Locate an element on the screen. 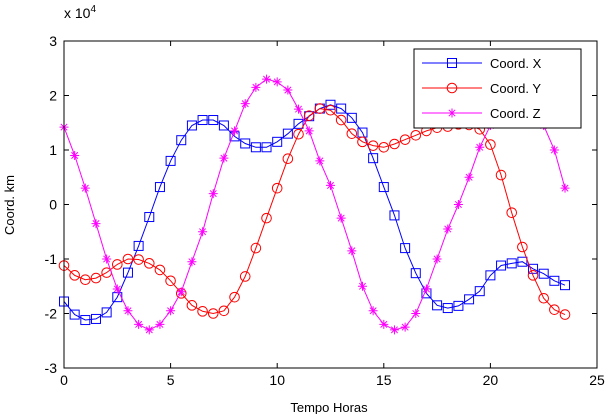 The height and width of the screenshot is (414, 605). y-tick-label-2: -1 is located at coordinates (51, 259).